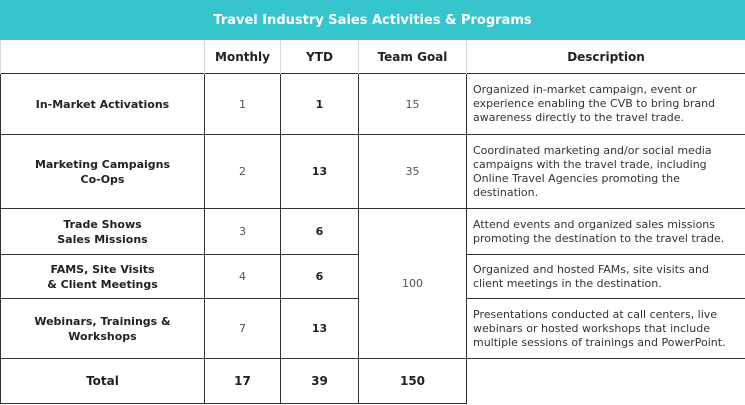  What do you see at coordinates (242, 276) in the screenshot?
I see `monthly-value: 4` at bounding box center [242, 276].